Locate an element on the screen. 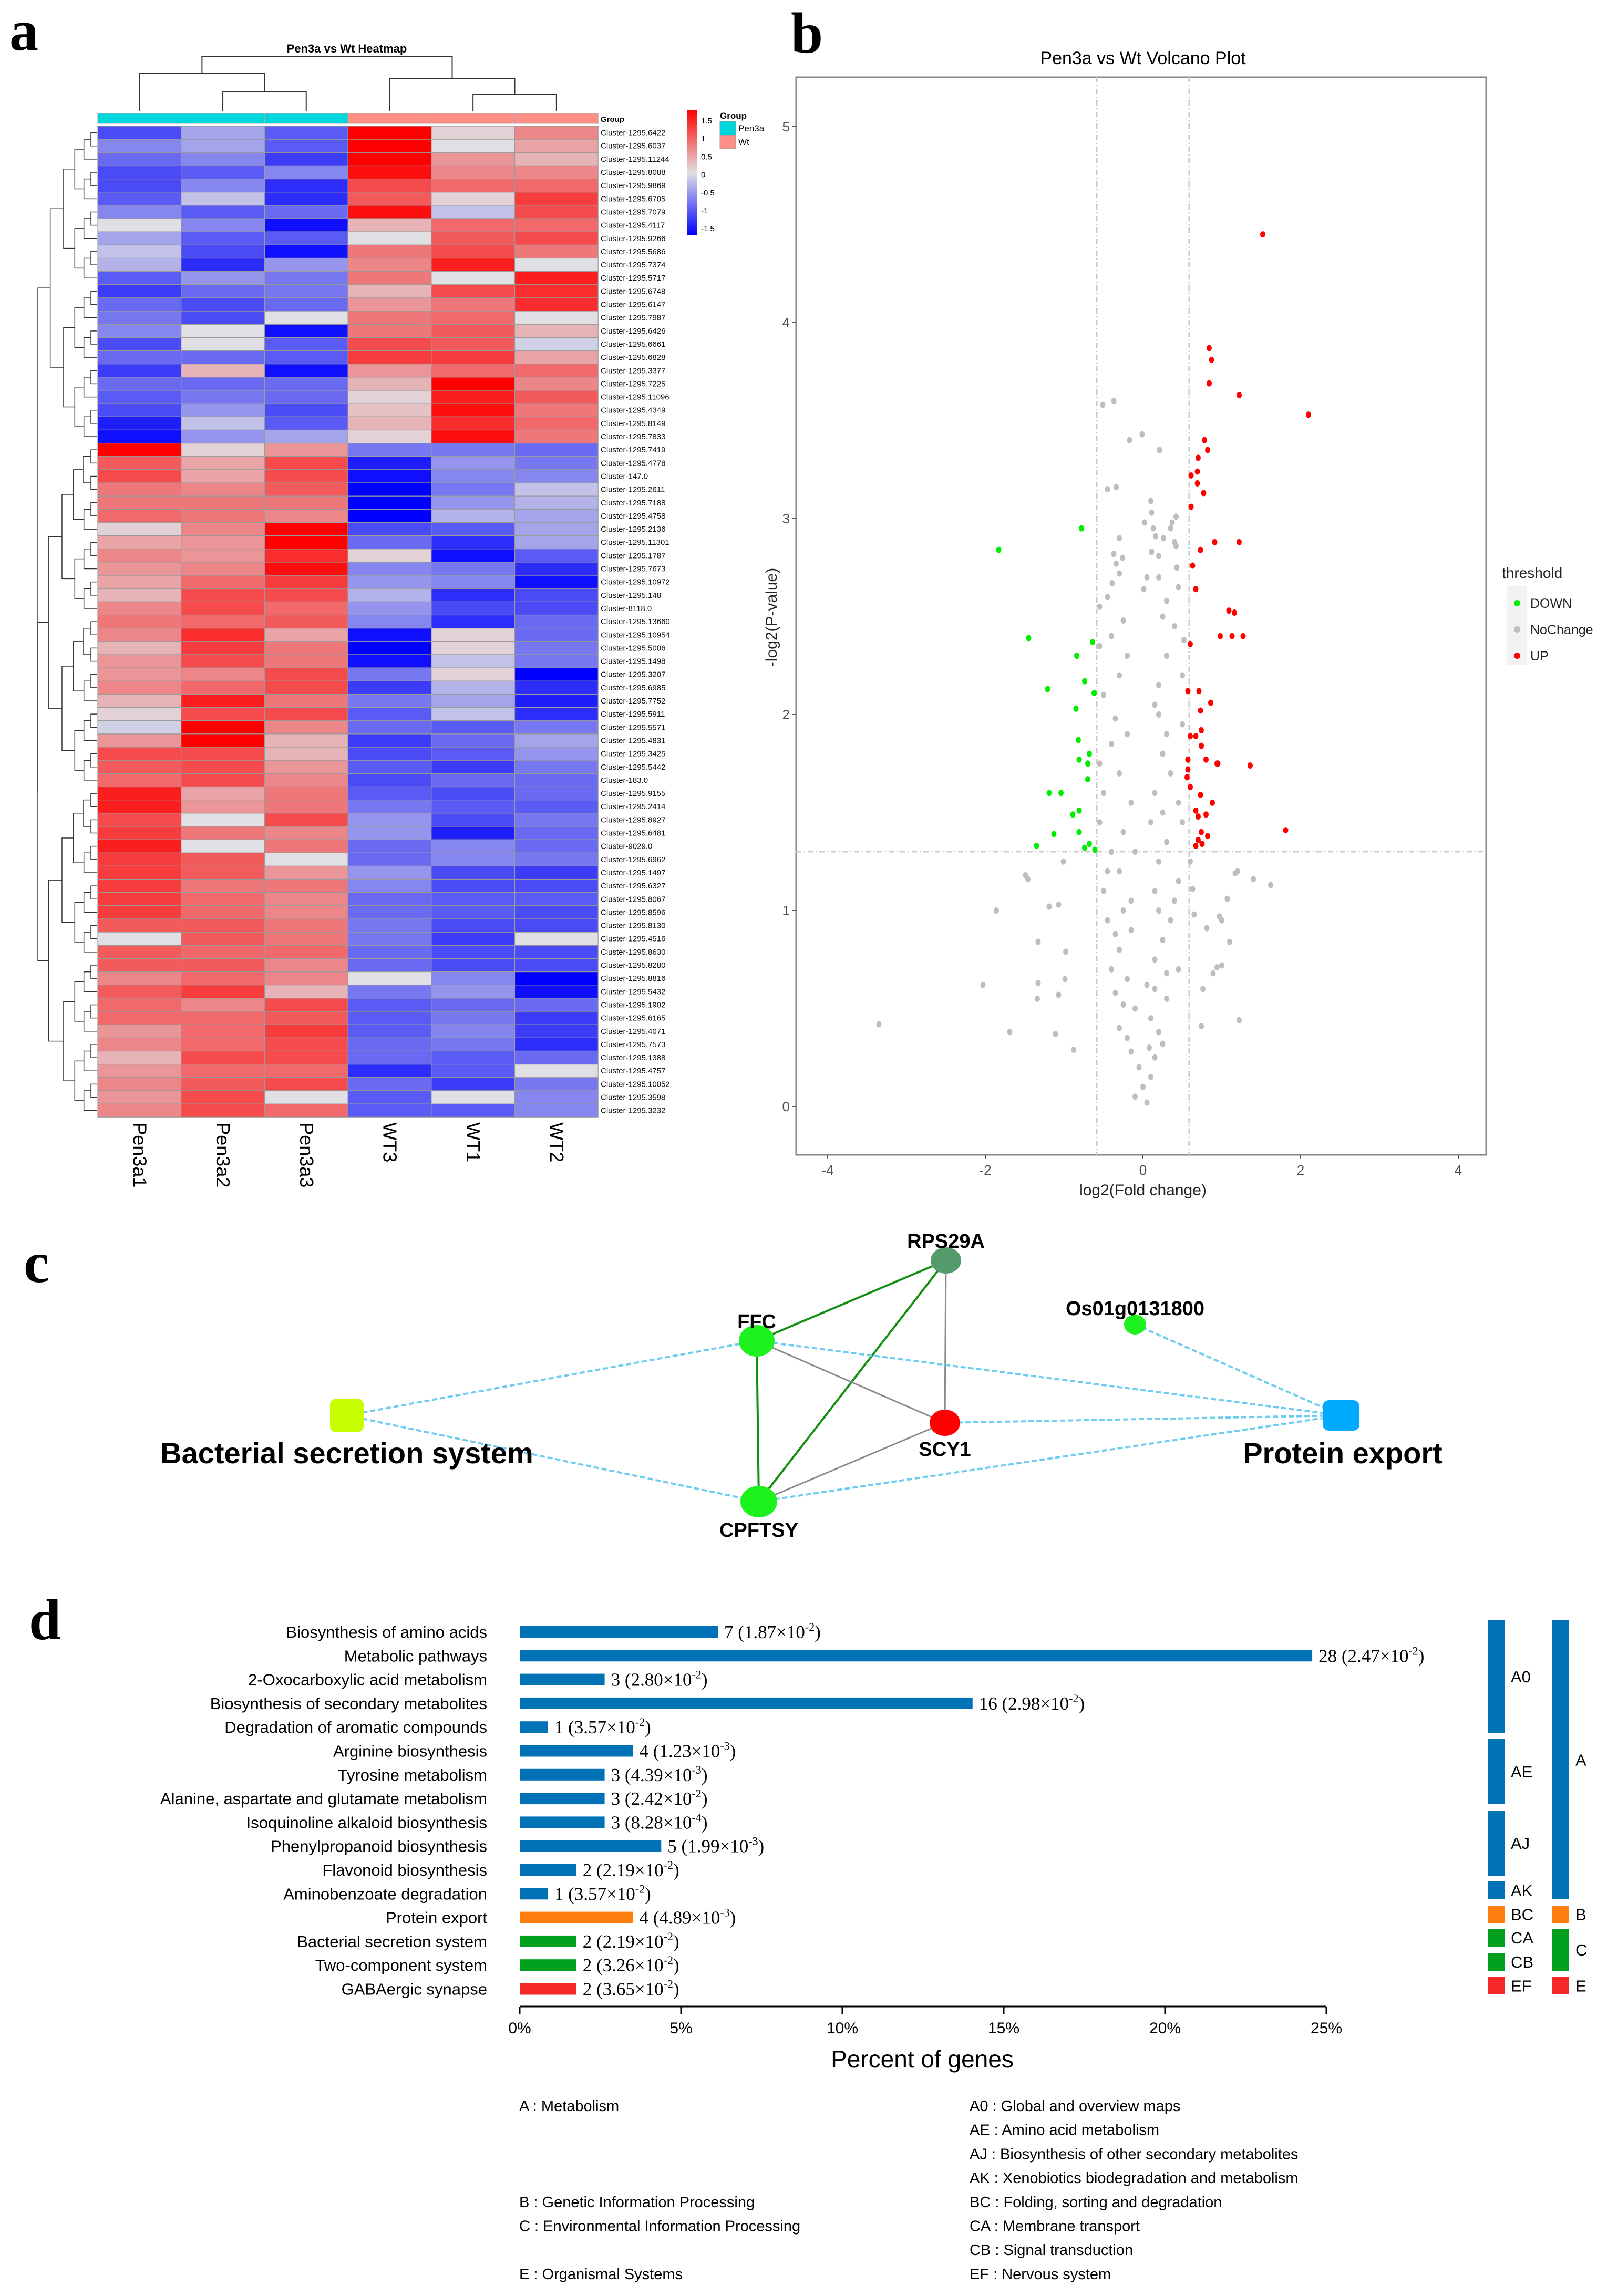  bar-value-label: 4 (4.89×10-3) is located at coordinates (687, 1917).